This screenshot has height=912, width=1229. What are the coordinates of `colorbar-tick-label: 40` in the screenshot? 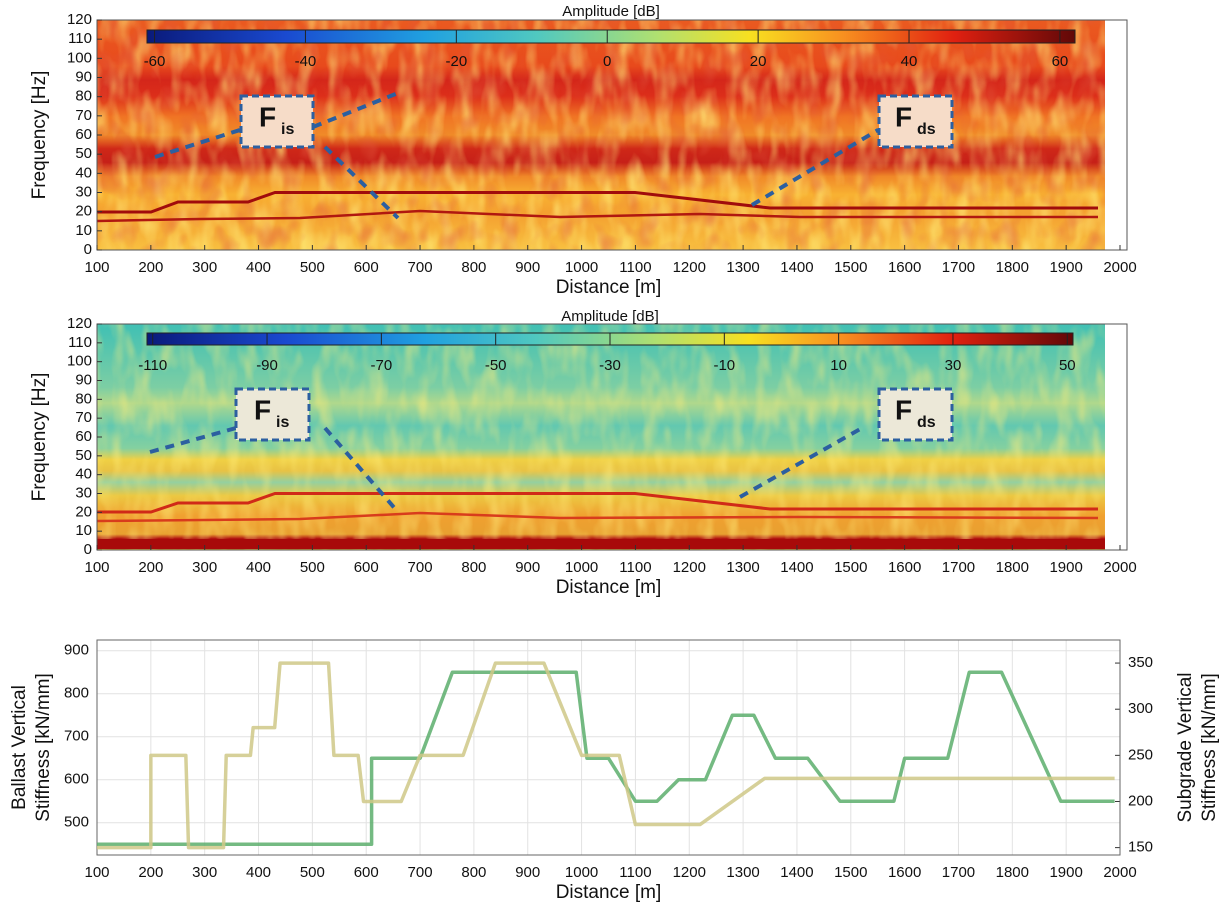 It's located at (909, 61).